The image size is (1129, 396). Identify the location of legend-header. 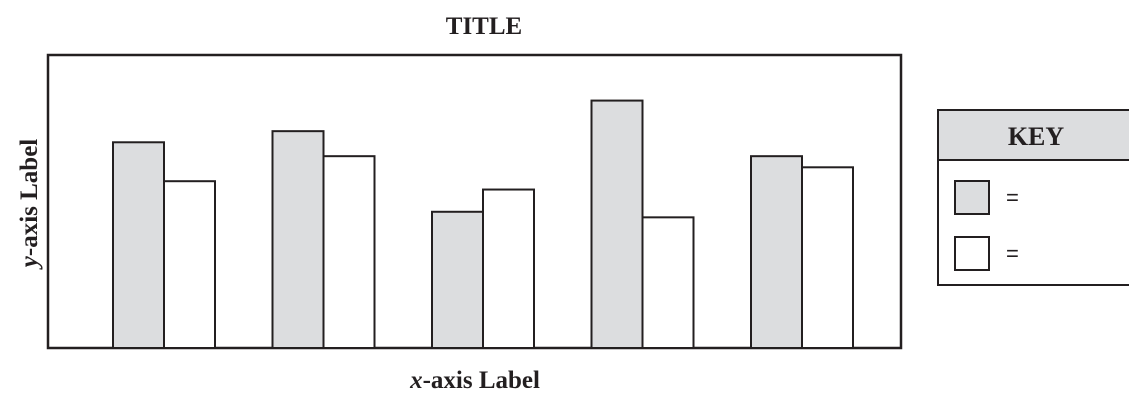
(1033, 135).